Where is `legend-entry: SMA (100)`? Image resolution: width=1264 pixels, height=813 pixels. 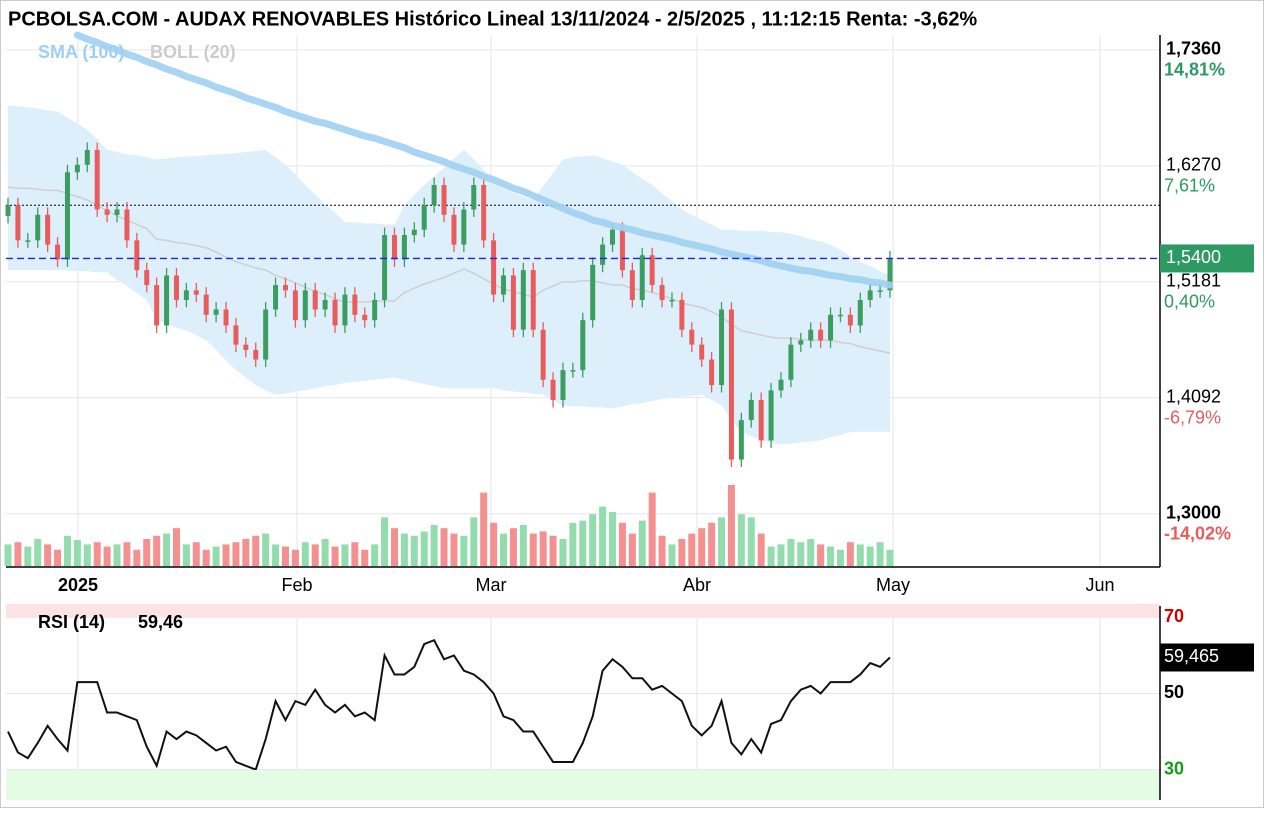
legend-entry: SMA (100) is located at coordinates (81, 52).